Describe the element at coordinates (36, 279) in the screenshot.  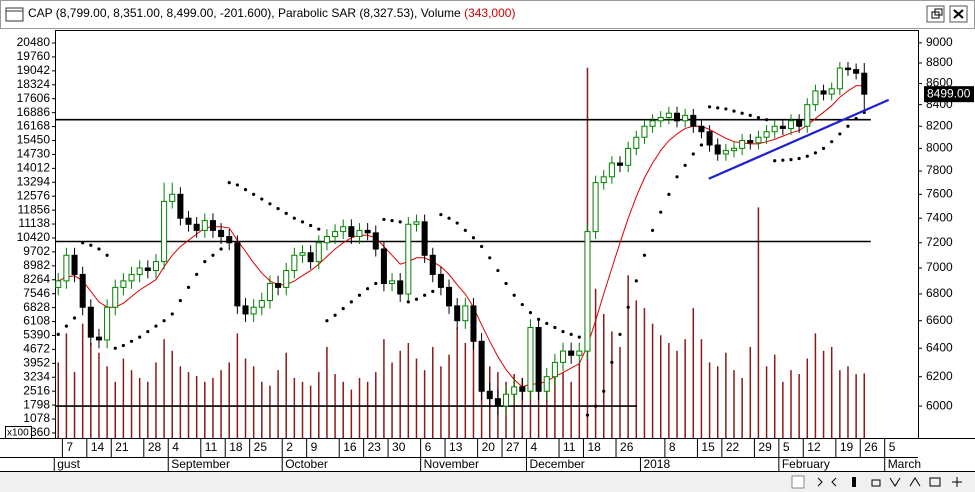
I see `volume-tick-label: 8264` at that location.